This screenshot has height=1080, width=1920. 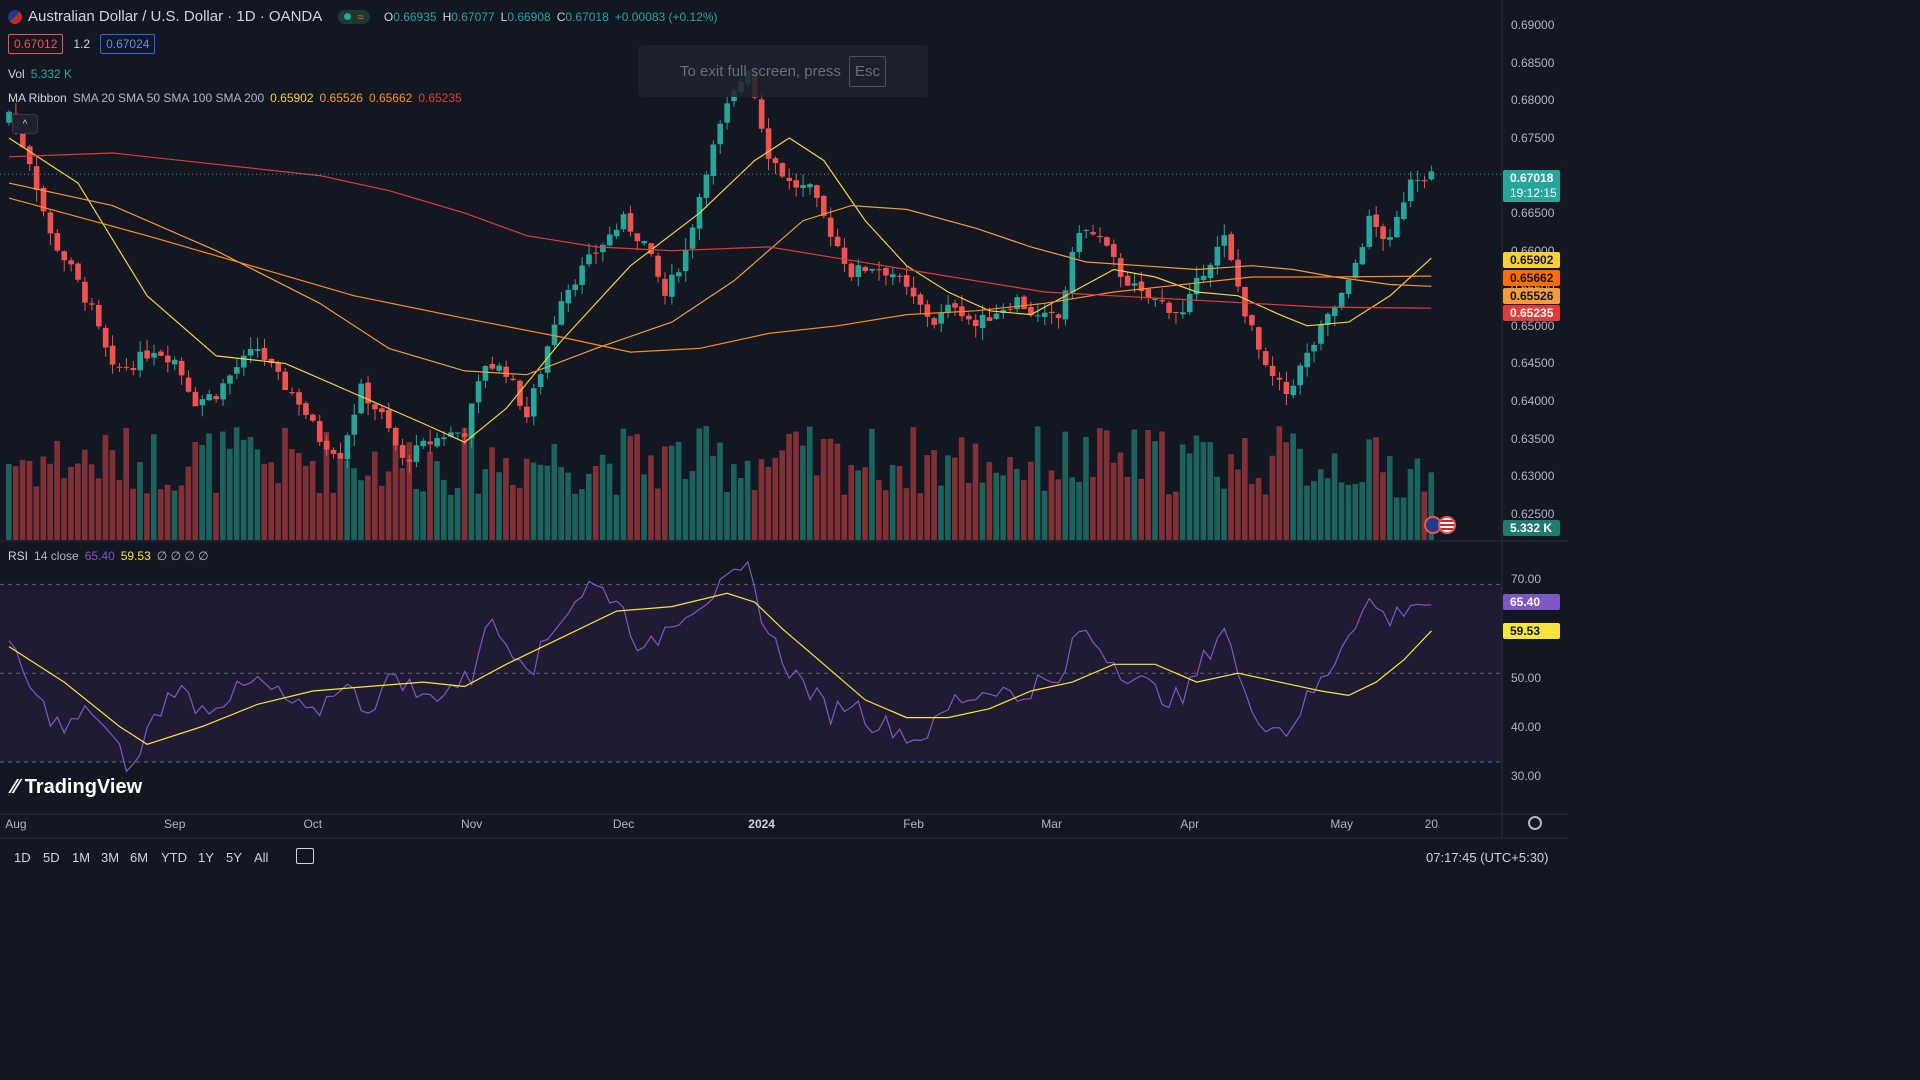 I want to click on tv-logo-icon: ⁄⁄, so click(x=15, y=787).